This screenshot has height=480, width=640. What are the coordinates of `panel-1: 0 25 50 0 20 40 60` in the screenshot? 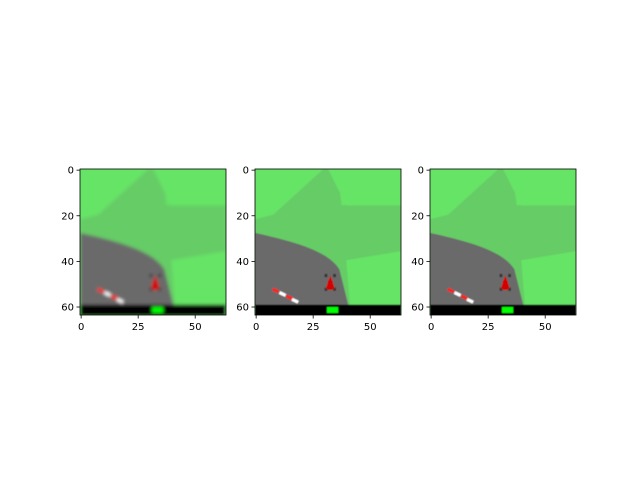 It's located at (144, 249).